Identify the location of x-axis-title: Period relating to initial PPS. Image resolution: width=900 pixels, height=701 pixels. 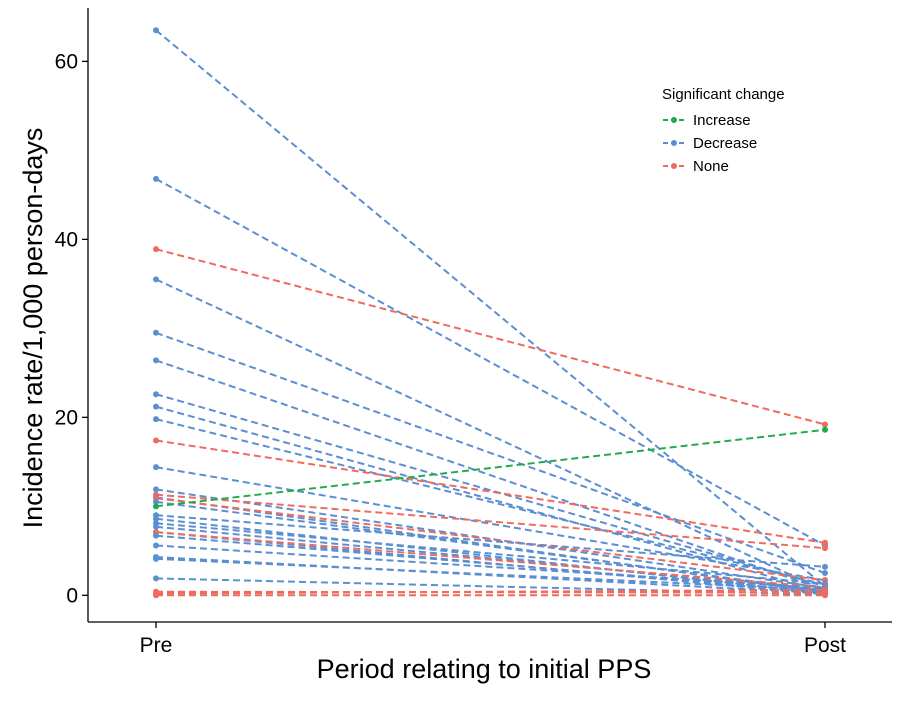
(484, 669).